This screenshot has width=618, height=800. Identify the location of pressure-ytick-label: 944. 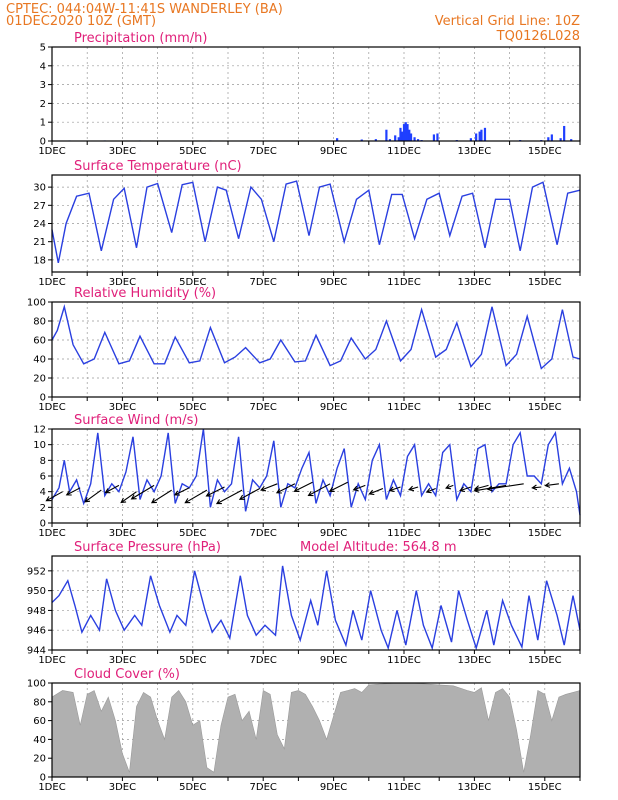
(36, 651).